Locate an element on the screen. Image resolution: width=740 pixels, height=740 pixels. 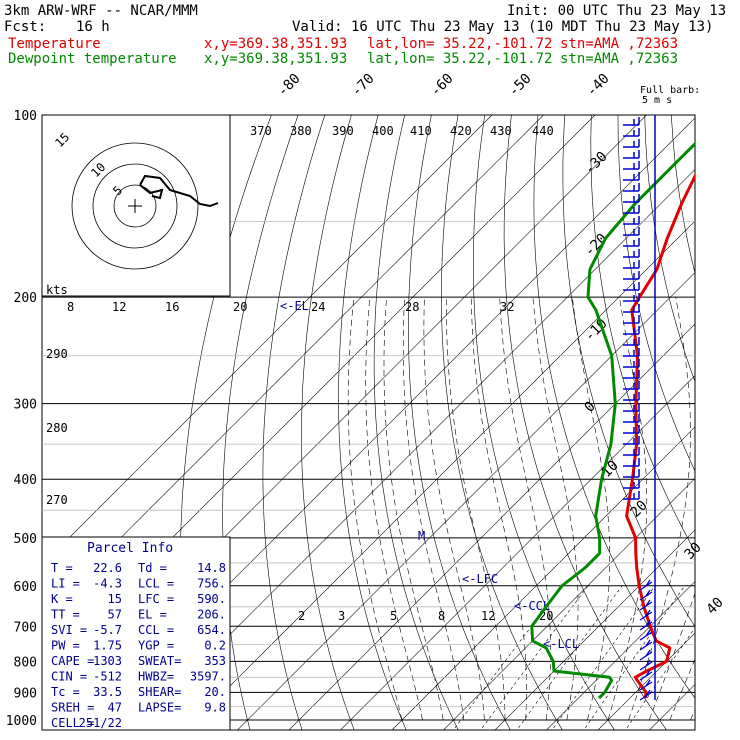
theta-label: 420 is located at coordinates (461, 131).